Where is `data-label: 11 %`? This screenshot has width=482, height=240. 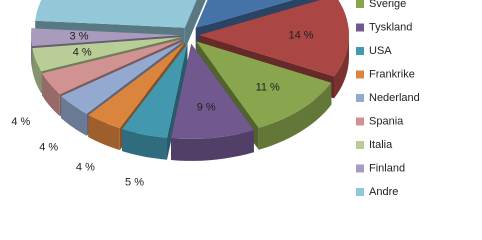
data-label: 11 % is located at coordinates (268, 88).